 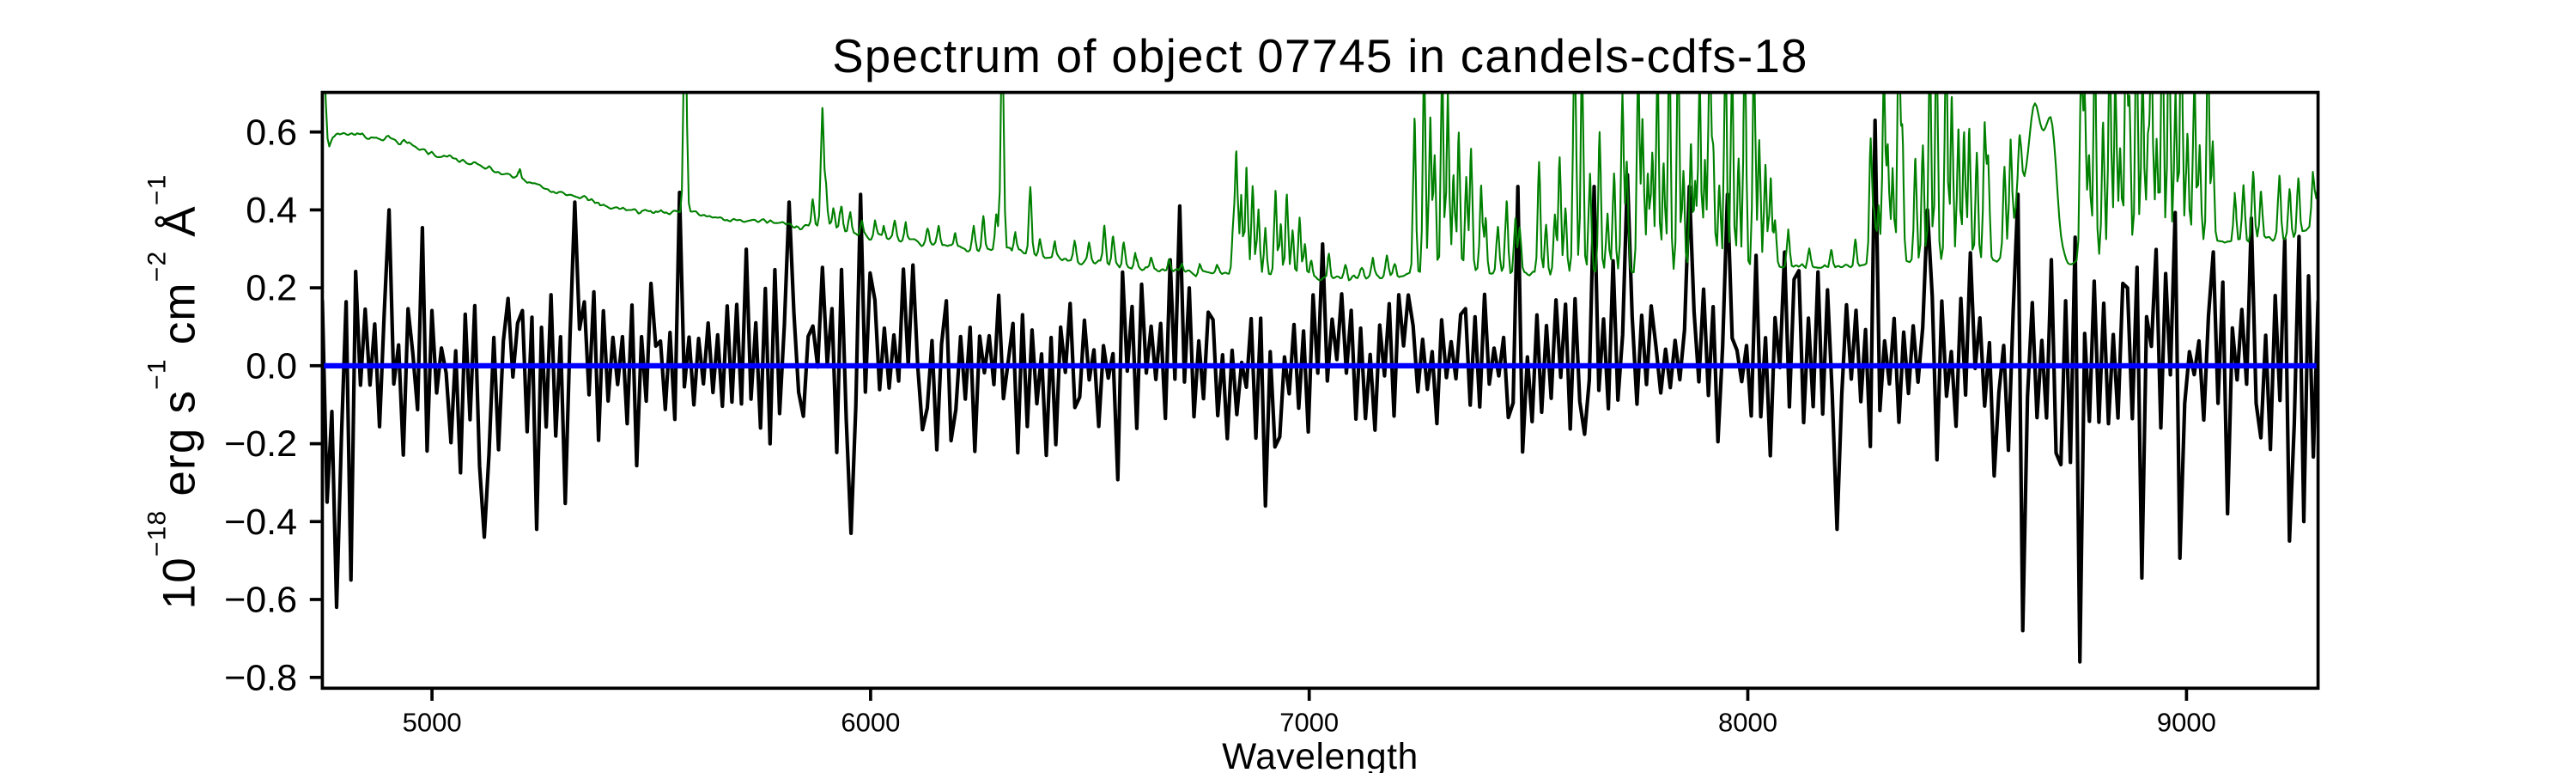 What do you see at coordinates (260, 677) in the screenshot?
I see `svg-text: −0.8` at bounding box center [260, 677].